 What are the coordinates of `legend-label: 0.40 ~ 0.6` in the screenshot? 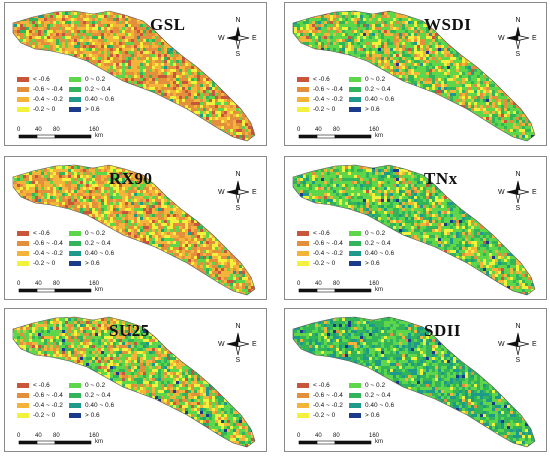 It's located at (379, 99).